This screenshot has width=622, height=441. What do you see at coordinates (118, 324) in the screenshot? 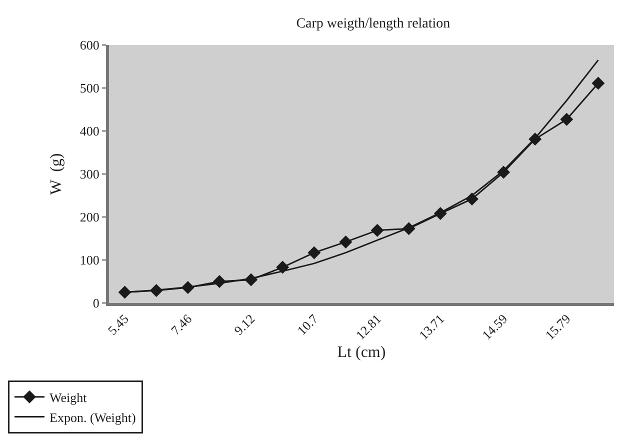
I see `x-tick-label: 5.45` at bounding box center [118, 324].